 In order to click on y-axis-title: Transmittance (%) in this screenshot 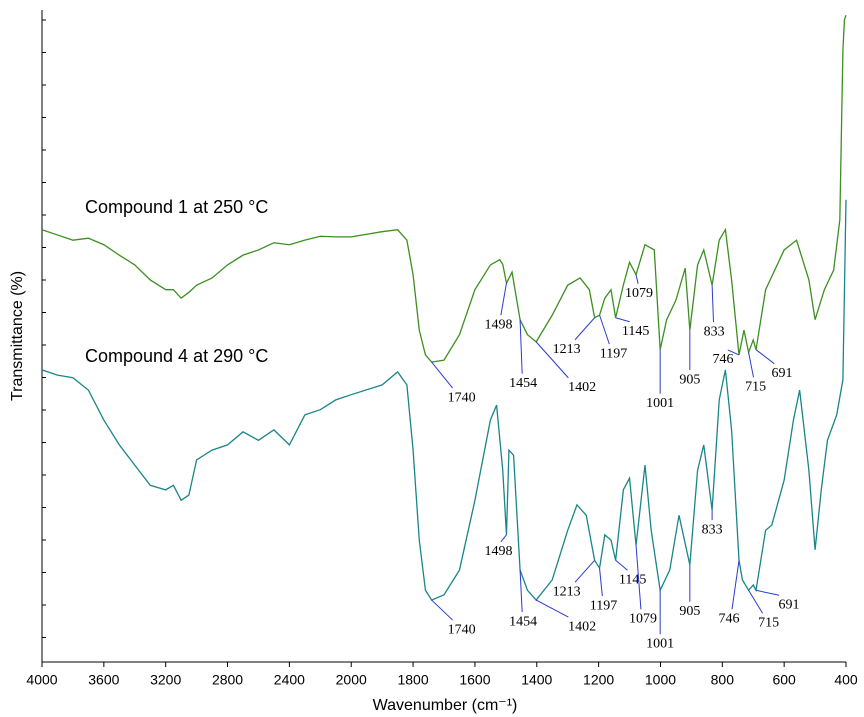, I will do `click(17, 336)`.